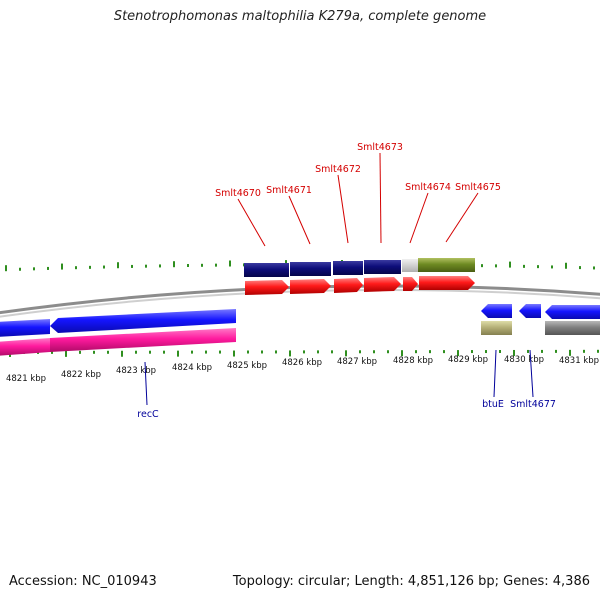  What do you see at coordinates (83, 581) in the screenshot?
I see `accession-label: Accession: NC_010943` at bounding box center [83, 581].